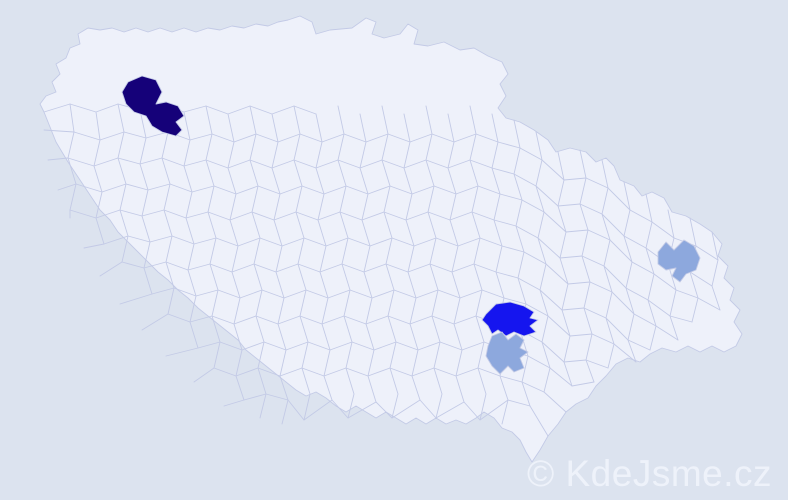  What do you see at coordinates (510, 319) in the screenshot?
I see `district-blansko` at bounding box center [510, 319].